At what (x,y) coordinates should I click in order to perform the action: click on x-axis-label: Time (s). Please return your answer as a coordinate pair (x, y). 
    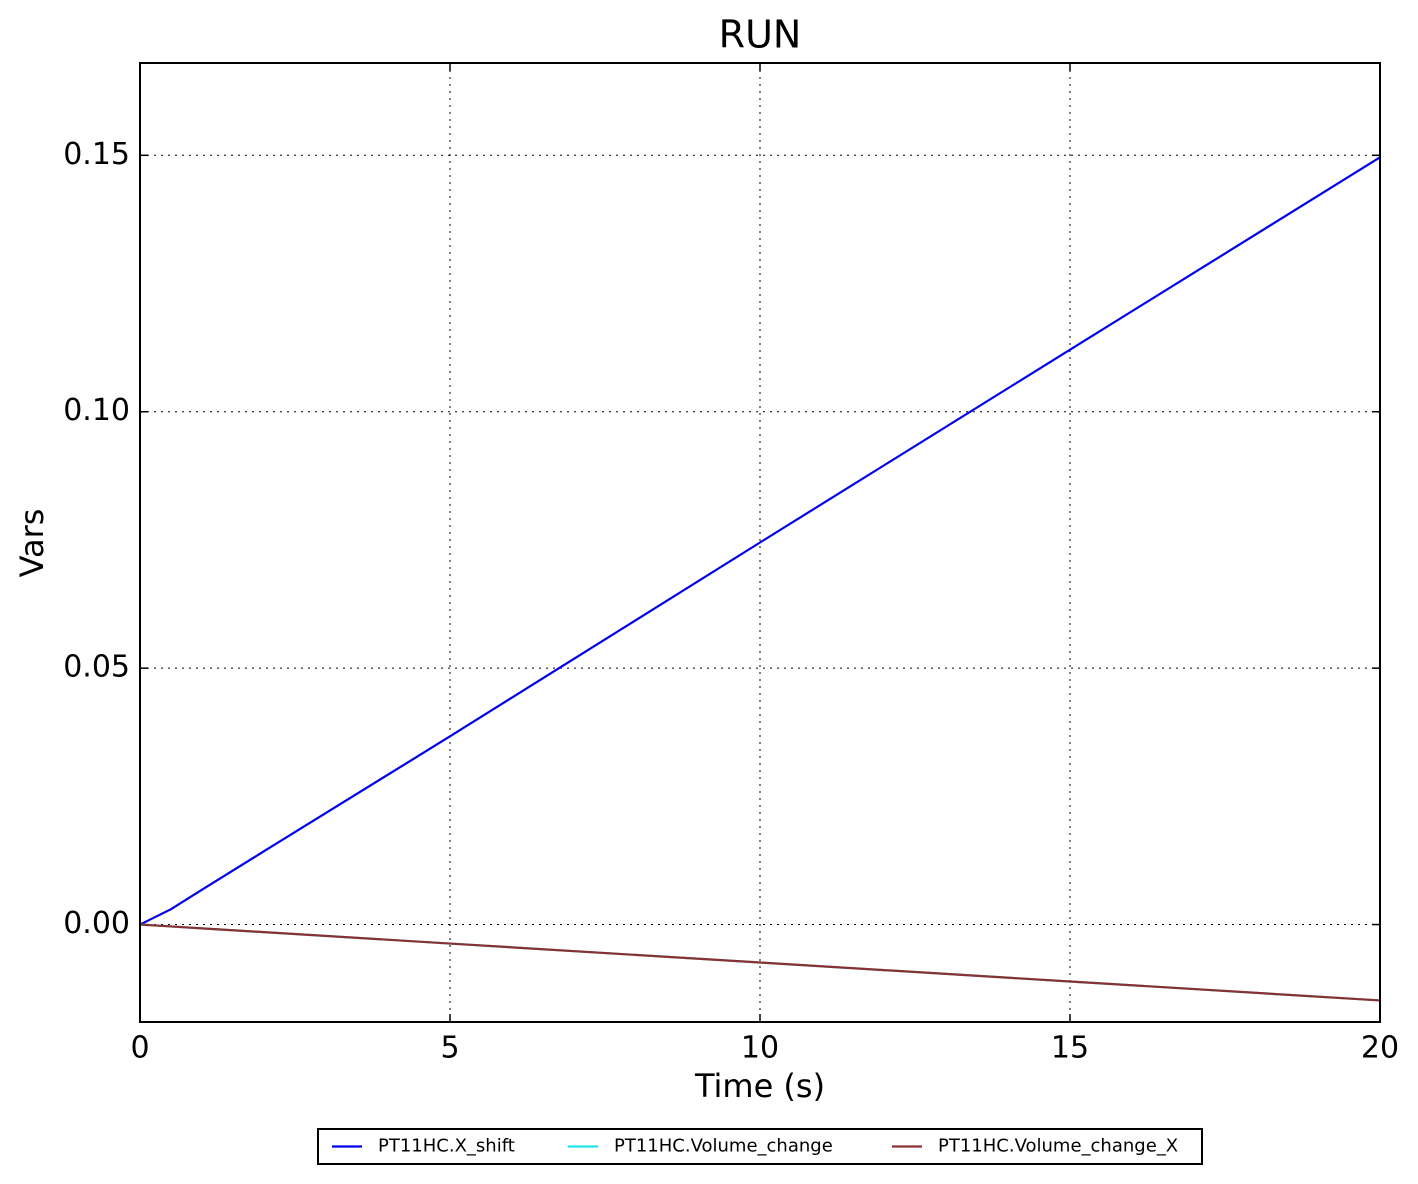
    Looking at the image, I should click on (759, 1086).